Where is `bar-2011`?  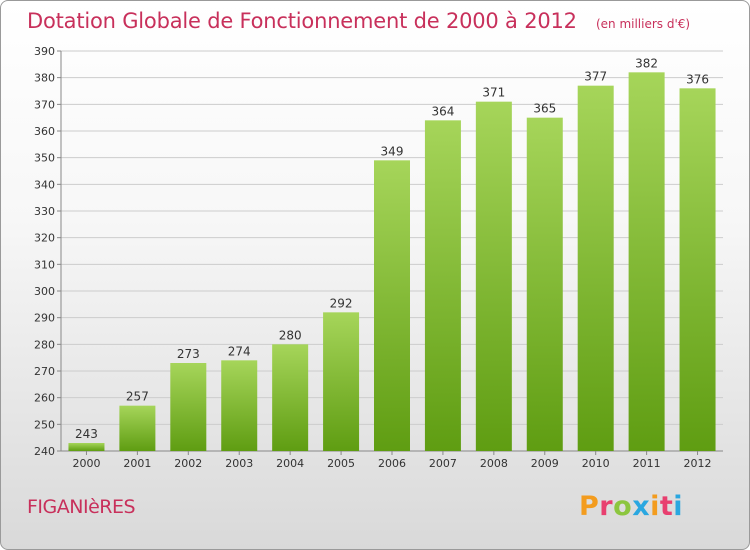
bar-2011 is located at coordinates (646, 261).